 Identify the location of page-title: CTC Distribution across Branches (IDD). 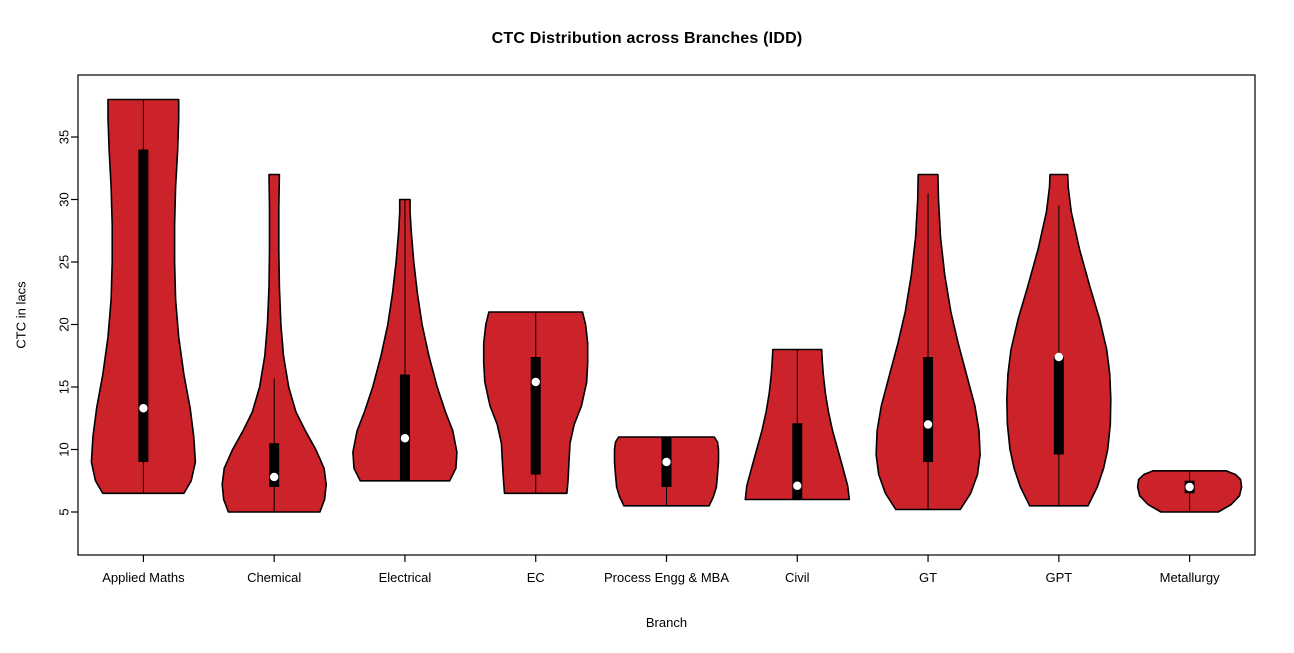
(647, 38).